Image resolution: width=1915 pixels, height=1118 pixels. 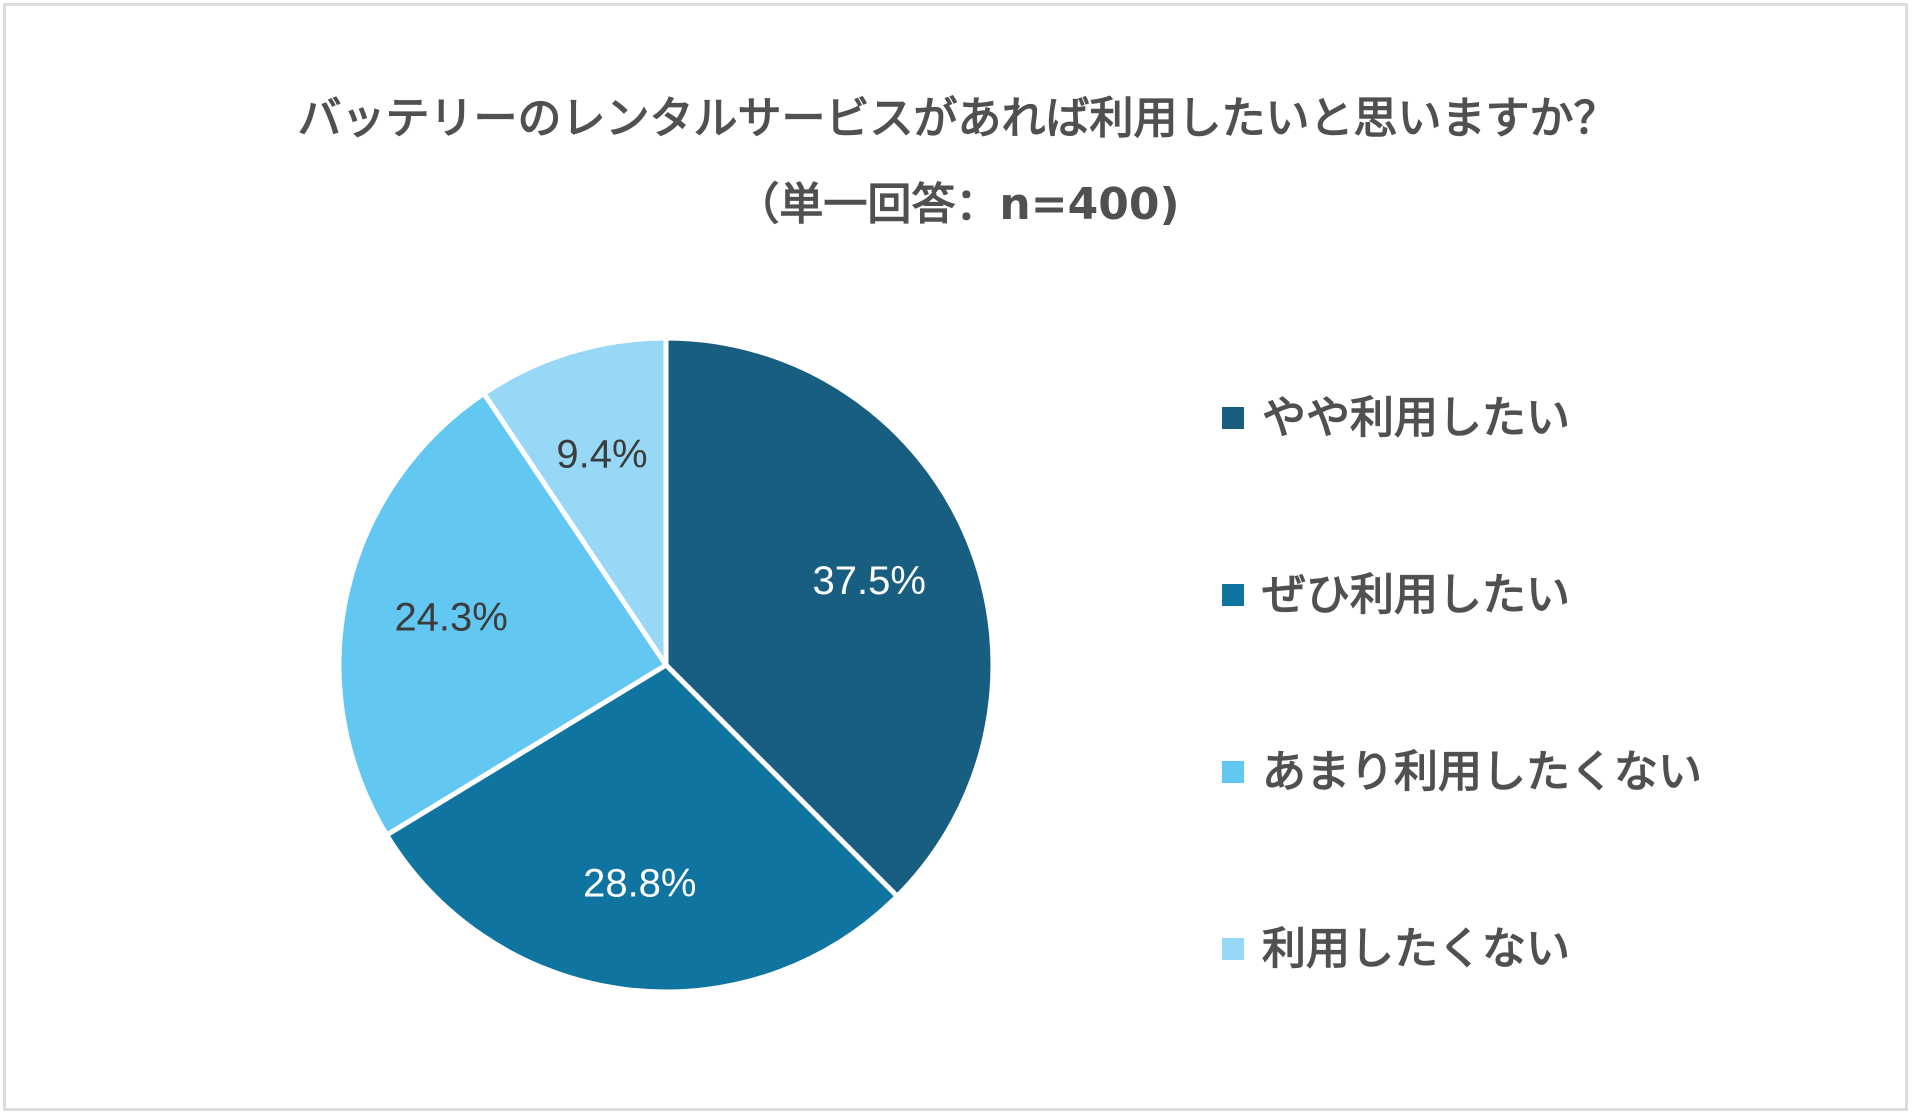 What do you see at coordinates (1482, 772) in the screenshot?
I see `legend-label-3: あまり利用したくない` at bounding box center [1482, 772].